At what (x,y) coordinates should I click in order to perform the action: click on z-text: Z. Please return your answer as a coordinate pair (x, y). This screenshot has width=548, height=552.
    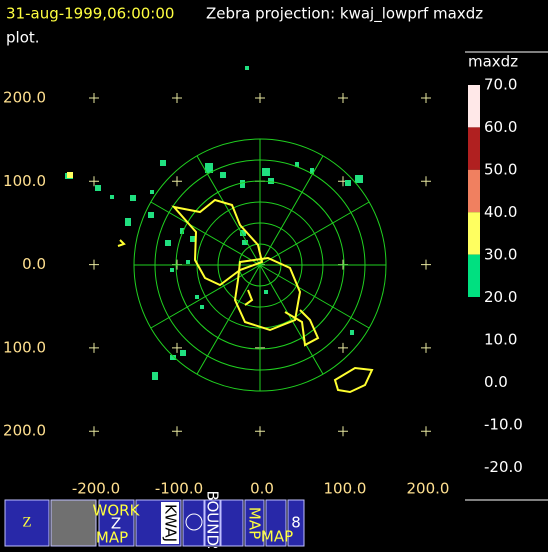
    Looking at the image, I should click on (116, 524).